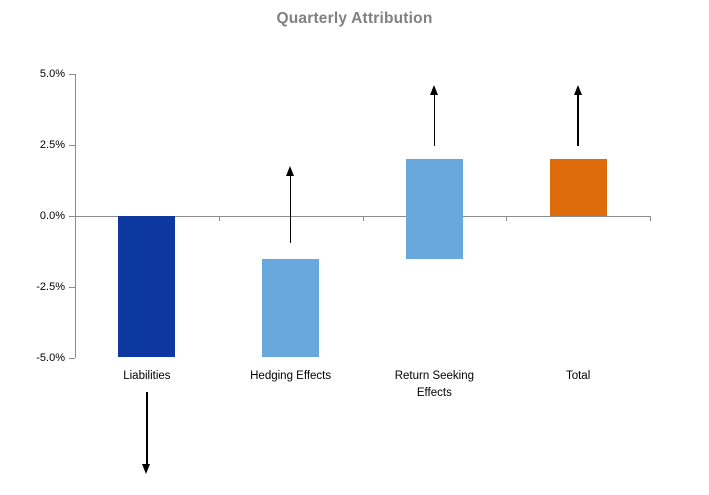 The height and width of the screenshot is (495, 709). I want to click on category-label: Liabilities, so click(147, 376).